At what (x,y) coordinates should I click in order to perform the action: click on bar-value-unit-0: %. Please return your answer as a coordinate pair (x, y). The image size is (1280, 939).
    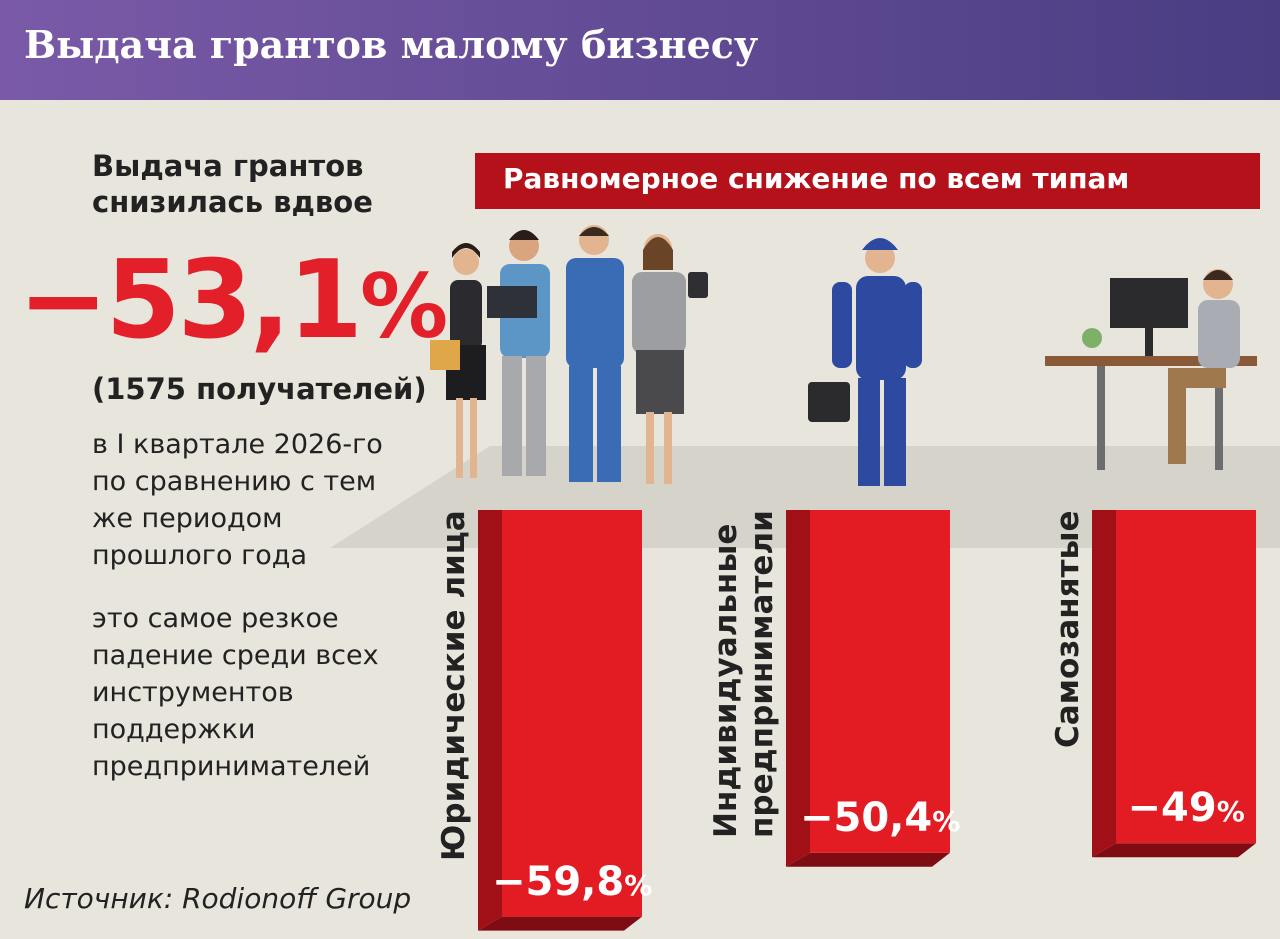
    Looking at the image, I should click on (638, 885).